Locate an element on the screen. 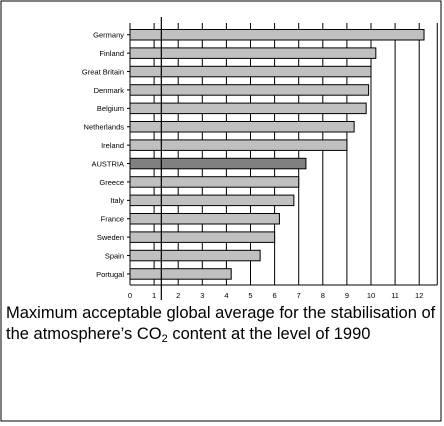 This screenshot has height=426, width=444. bar-italy is located at coordinates (212, 200).